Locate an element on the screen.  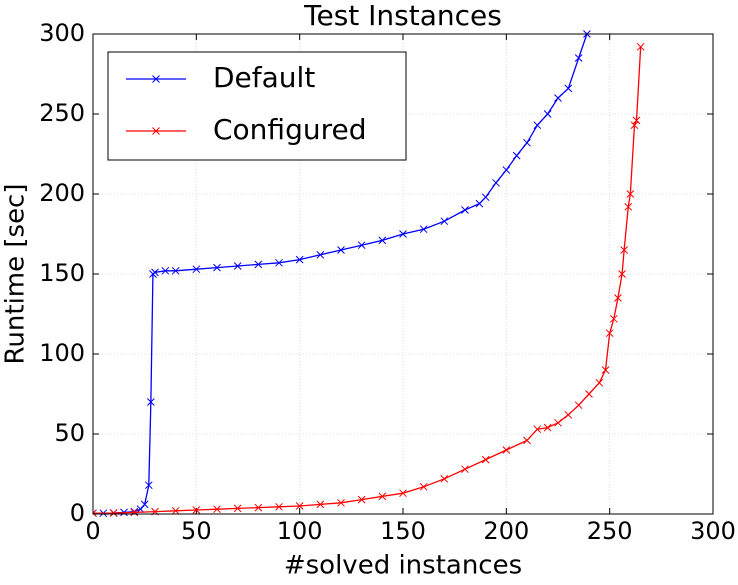
legend-label: Configured is located at coordinates (289, 129).